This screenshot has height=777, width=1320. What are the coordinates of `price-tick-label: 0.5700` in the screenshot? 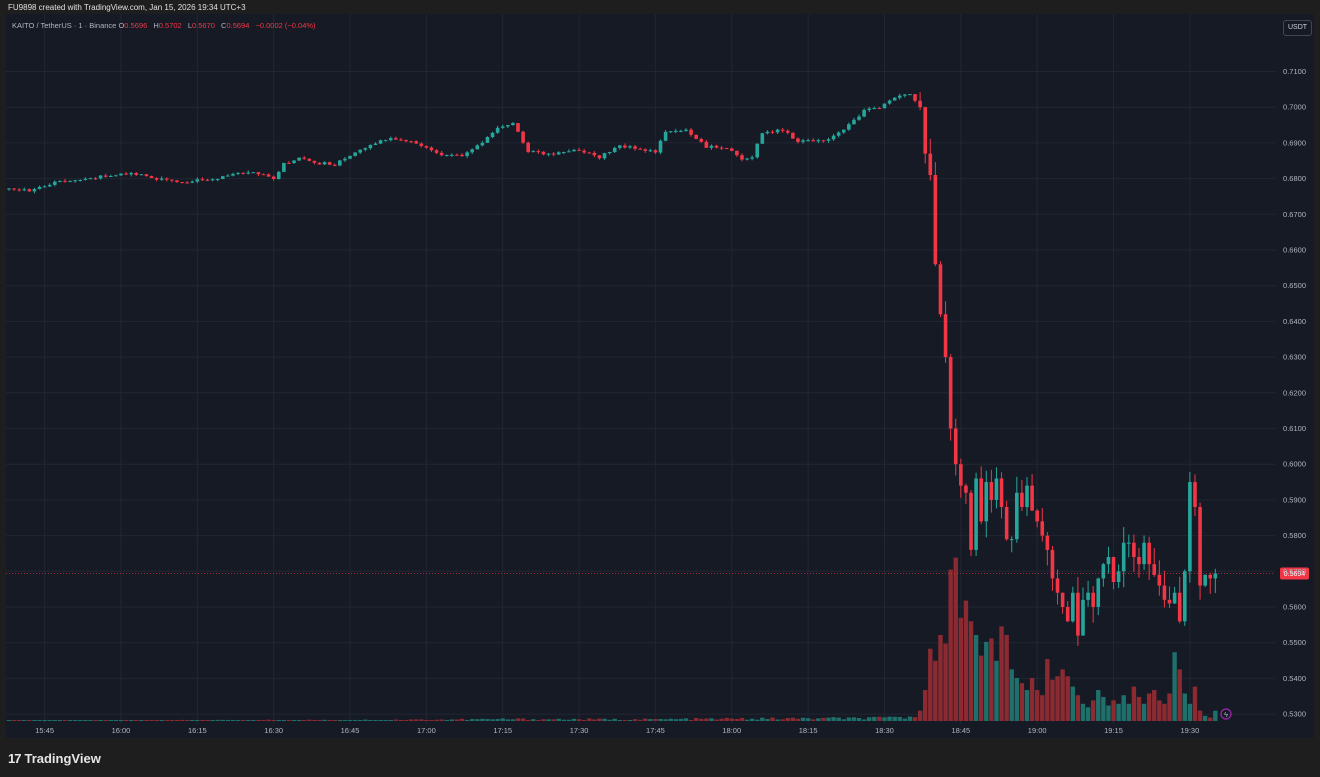 It's located at (1294, 571).